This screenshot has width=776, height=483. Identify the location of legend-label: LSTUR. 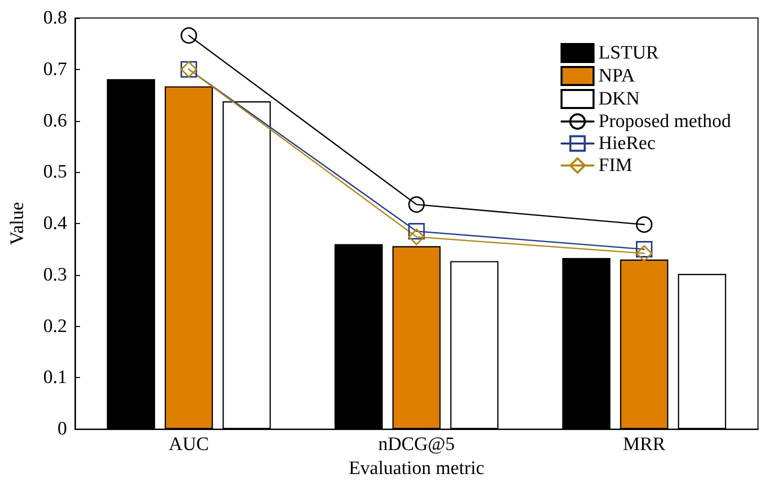
(629, 53).